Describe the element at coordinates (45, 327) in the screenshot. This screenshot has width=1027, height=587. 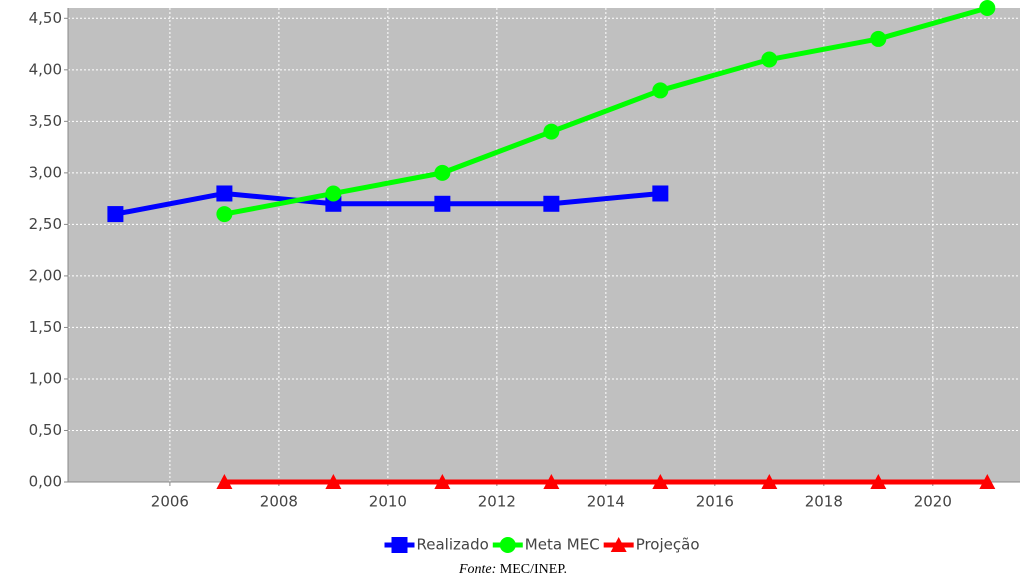
I see `y-tick-label: 1,50` at that location.